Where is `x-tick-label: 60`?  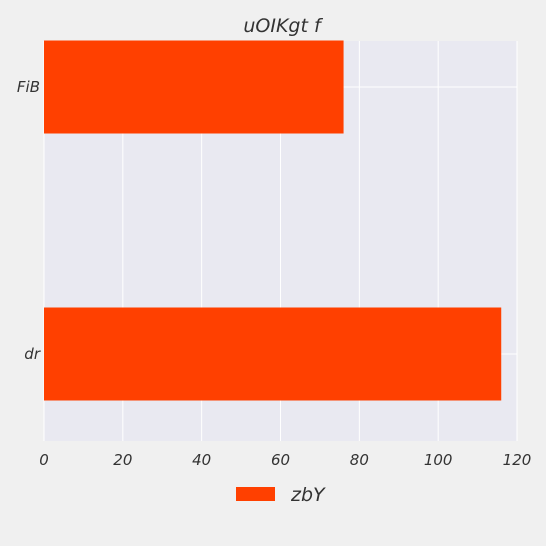
x-tick-label: 60 is located at coordinates (280, 460).